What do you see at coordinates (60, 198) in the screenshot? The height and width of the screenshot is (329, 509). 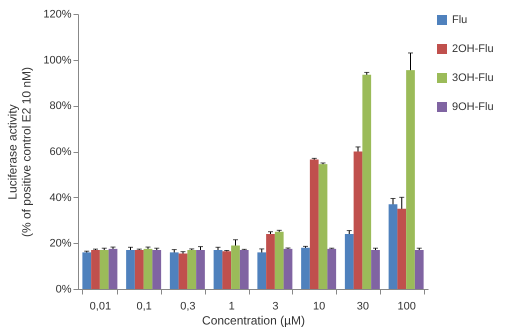 I see `y-tick-label: 40%` at bounding box center [60, 198].